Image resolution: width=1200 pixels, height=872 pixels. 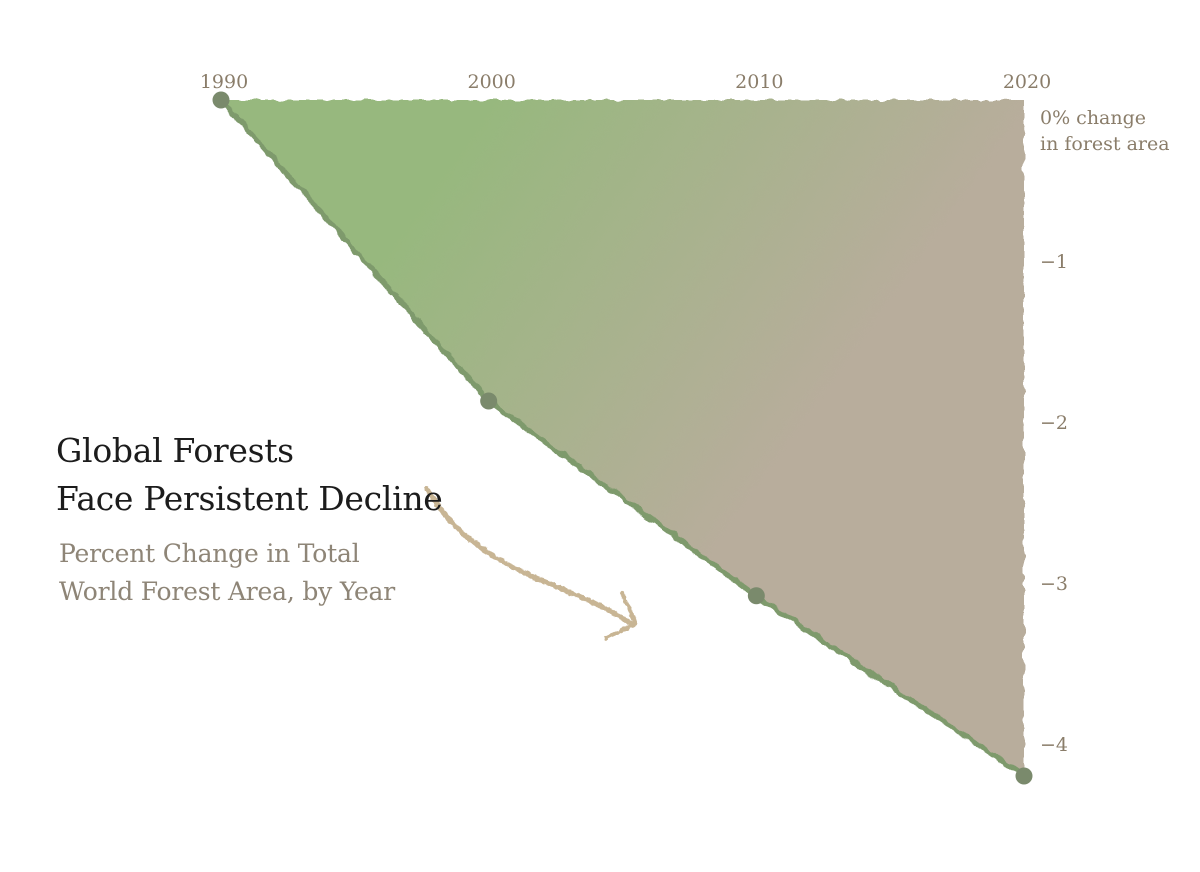 I want to click on data-point-2010, so click(x=756, y=596).